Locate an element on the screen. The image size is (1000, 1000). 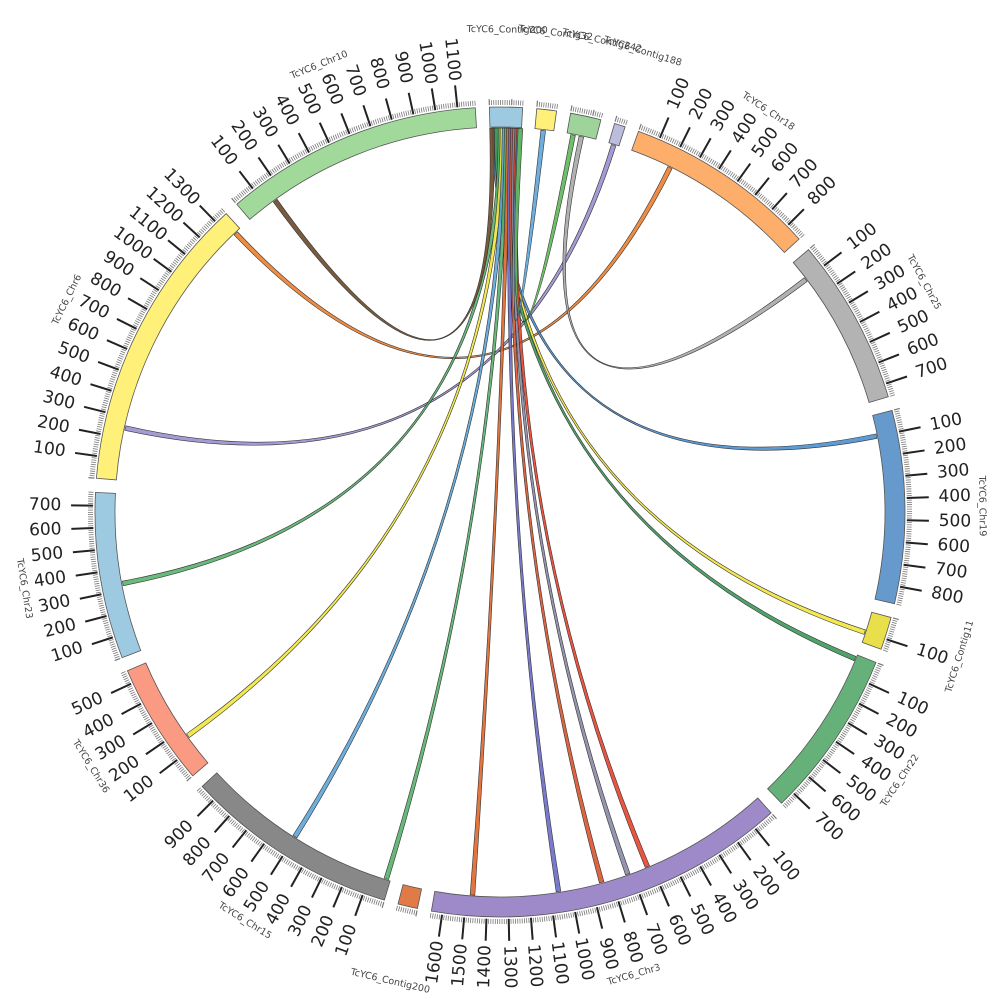
tick-label: 300 is located at coordinates (953, 471).